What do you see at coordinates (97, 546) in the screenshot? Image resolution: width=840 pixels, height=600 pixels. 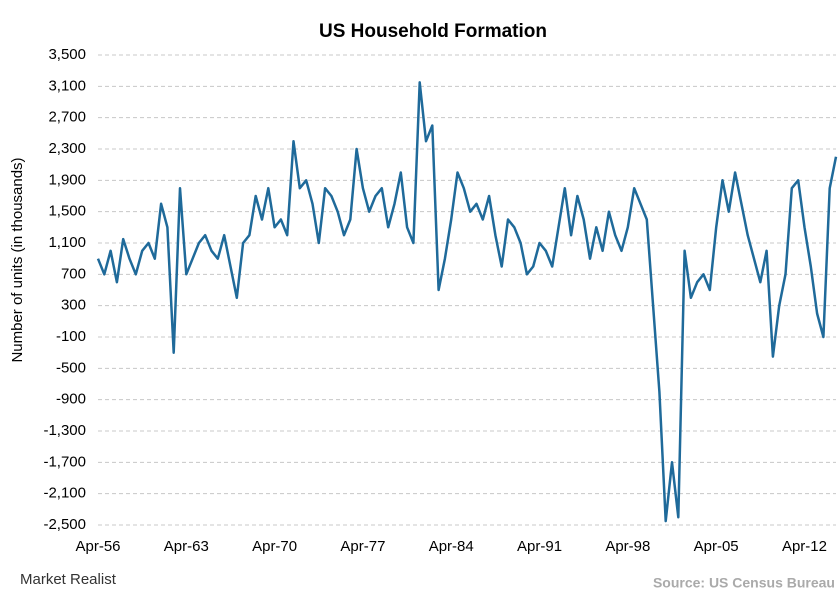 I see `x-tick-label: Apr-56` at bounding box center [97, 546].